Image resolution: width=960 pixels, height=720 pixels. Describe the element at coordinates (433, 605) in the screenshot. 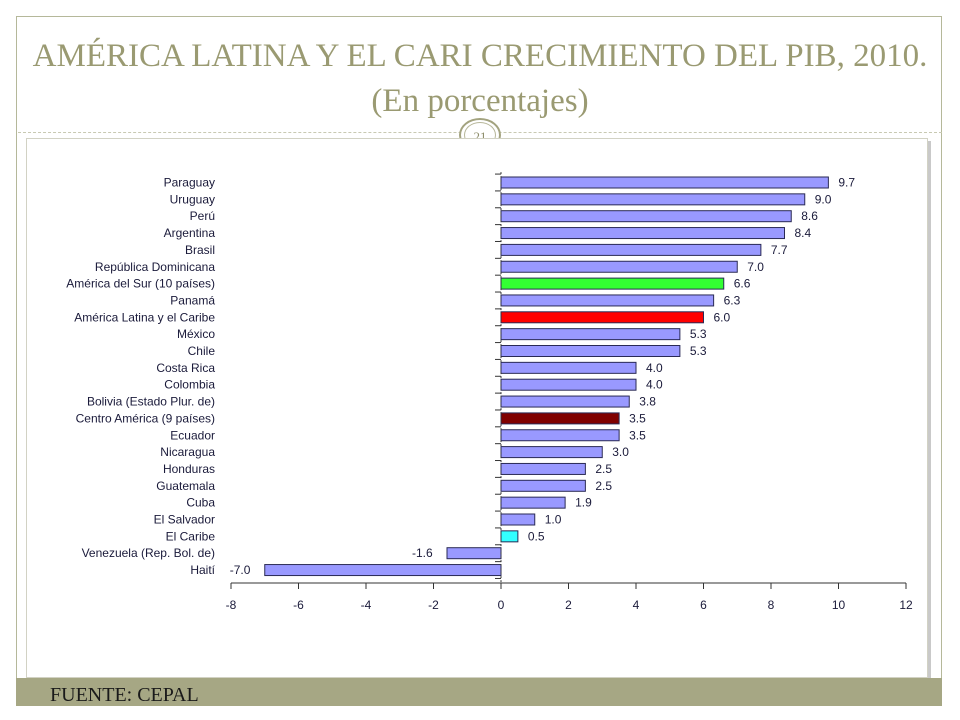

I see `x-tick-label: -2` at that location.